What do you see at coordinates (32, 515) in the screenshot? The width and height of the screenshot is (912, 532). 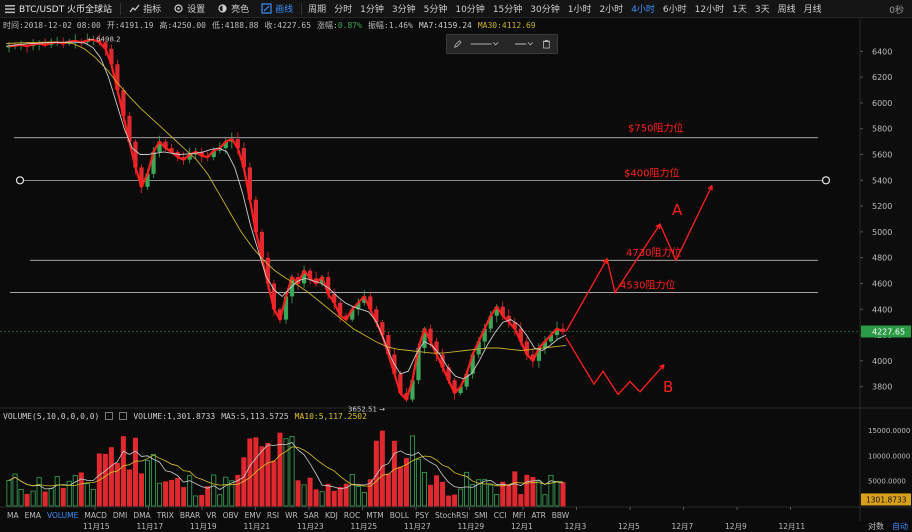 I see `indicator-tab: EMA` at bounding box center [32, 515].